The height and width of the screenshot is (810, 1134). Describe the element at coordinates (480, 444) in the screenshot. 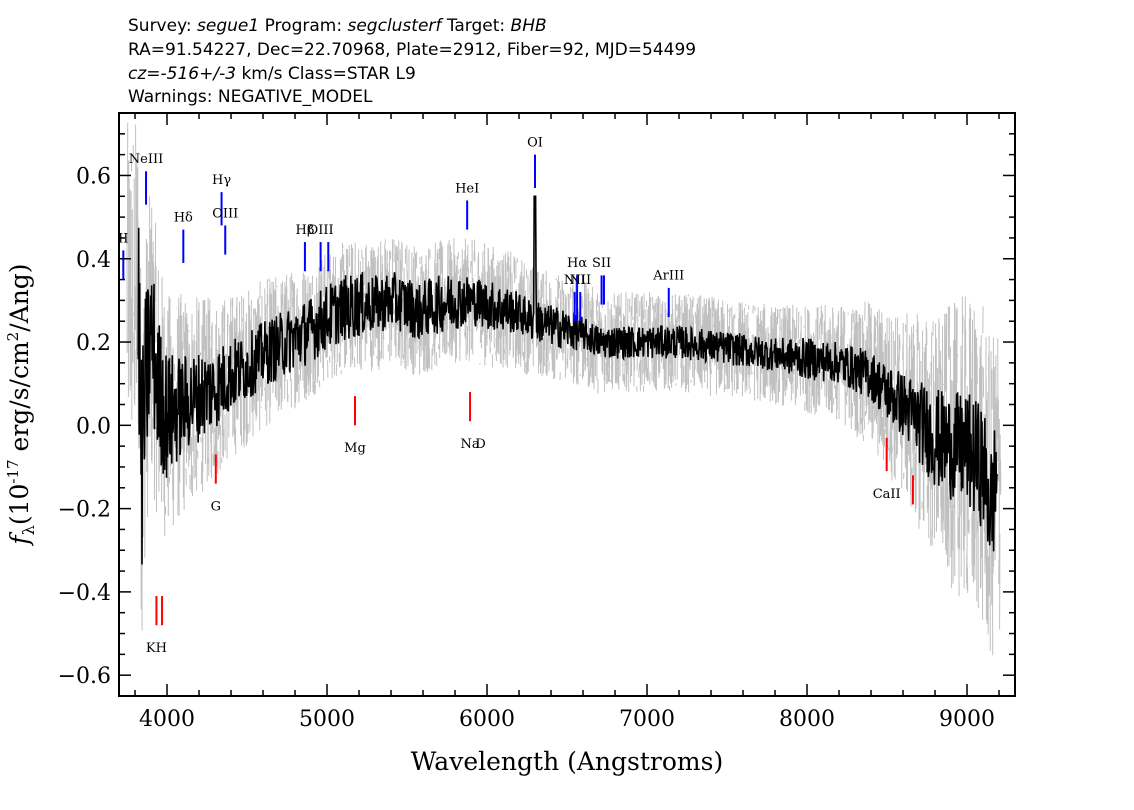

I see `absorption-line-label-5: D` at that location.